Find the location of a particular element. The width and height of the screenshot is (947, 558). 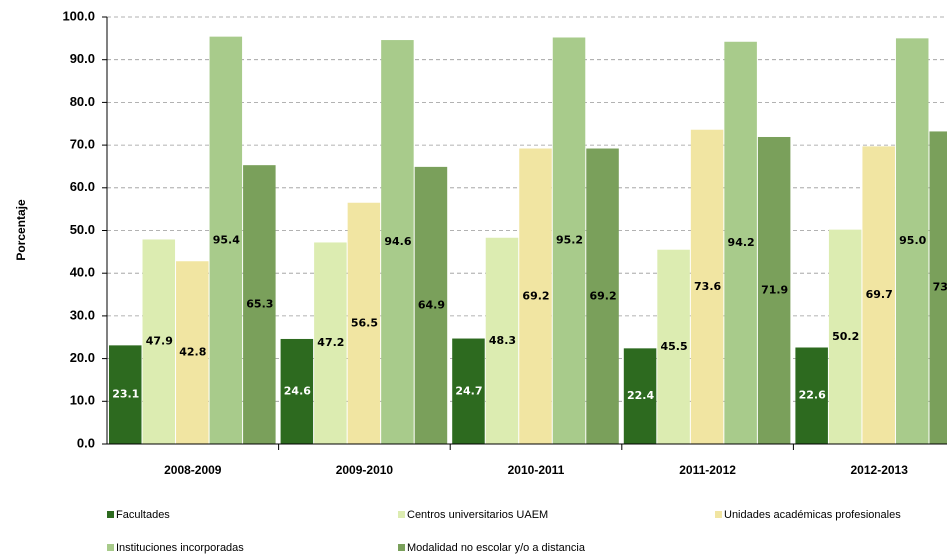

value-label: 23.1 is located at coordinates (125, 394).